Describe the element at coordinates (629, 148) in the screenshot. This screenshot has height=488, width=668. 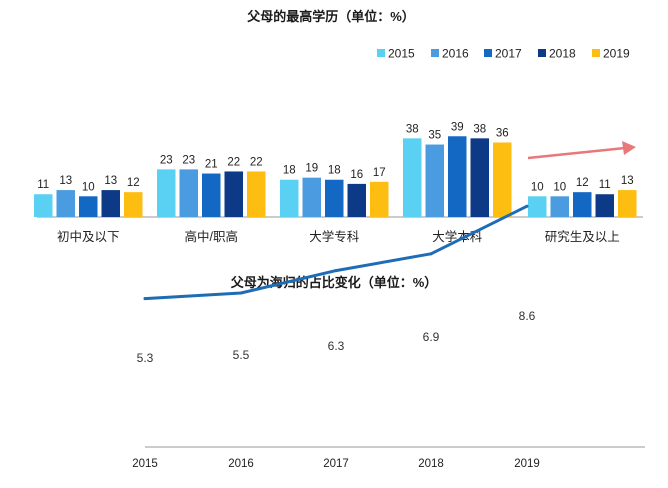
I see `trend-arrow-head` at that location.